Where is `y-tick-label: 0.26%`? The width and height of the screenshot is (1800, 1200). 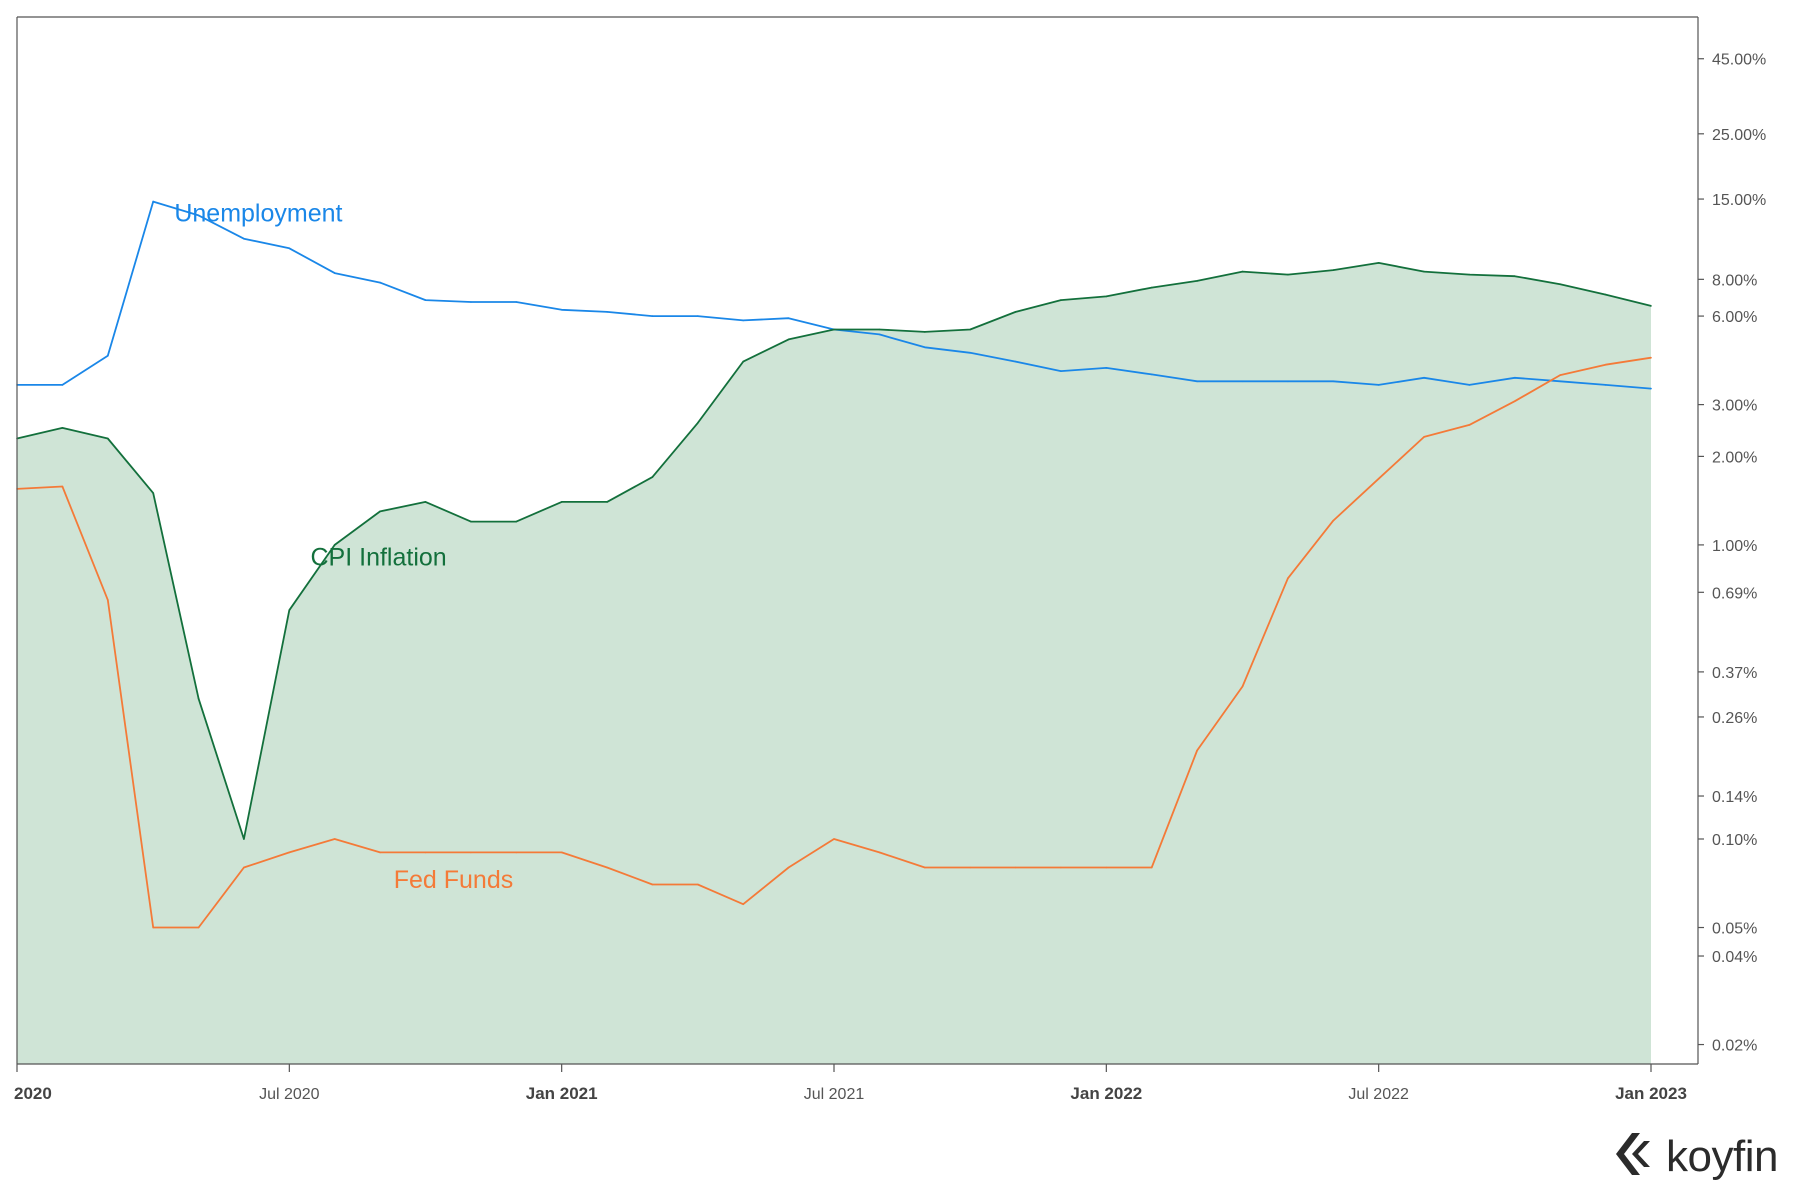 y-tick-label: 0.26% is located at coordinates (1734, 718).